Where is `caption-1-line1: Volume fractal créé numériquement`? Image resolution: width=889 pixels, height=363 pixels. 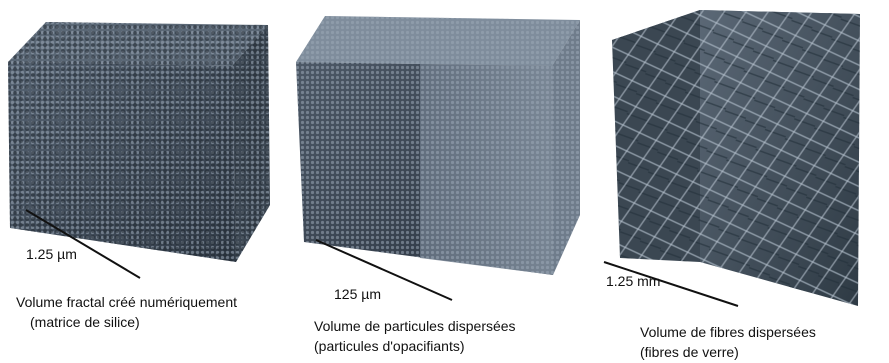
caption-1-line1: Volume fractal créé numériquement is located at coordinates (126, 302).